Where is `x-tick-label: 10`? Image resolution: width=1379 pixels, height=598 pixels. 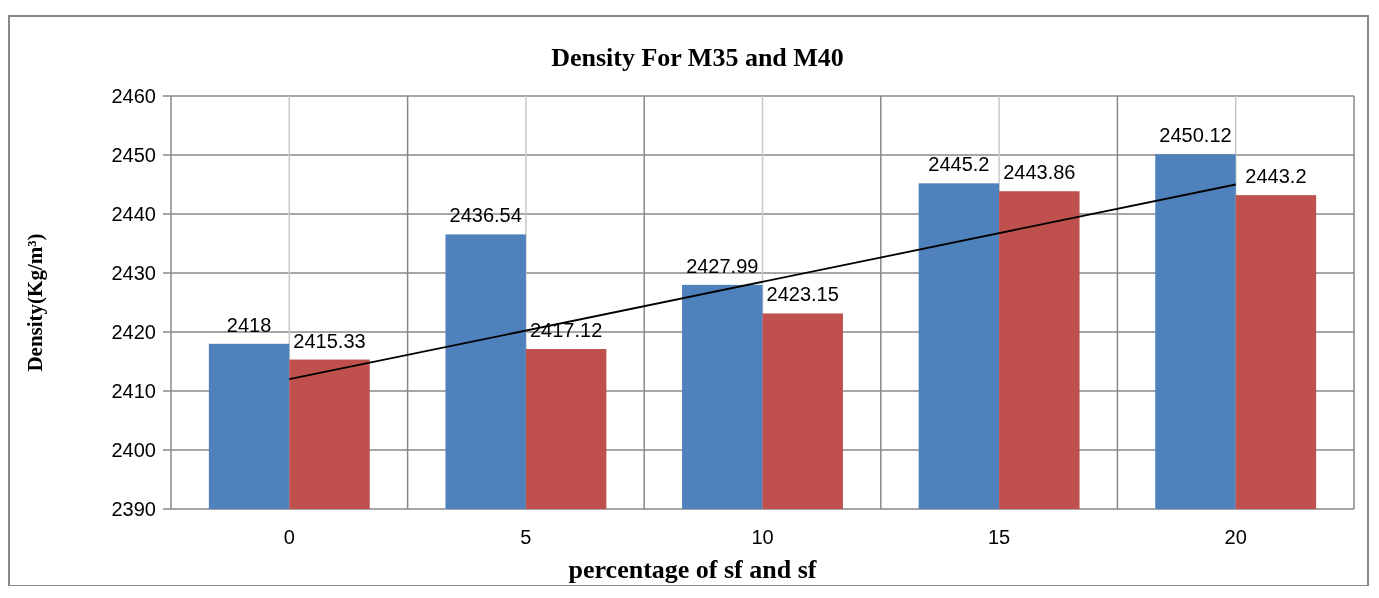 x-tick-label: 10 is located at coordinates (762, 537).